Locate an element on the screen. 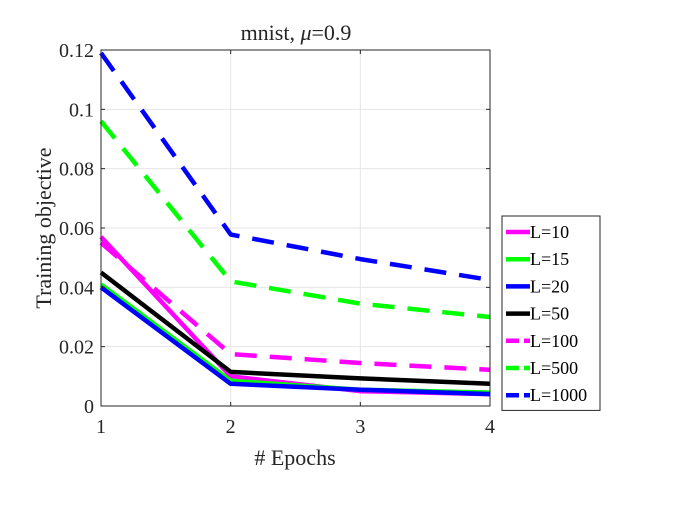  y-tick-label: 0 is located at coordinates (89, 407).